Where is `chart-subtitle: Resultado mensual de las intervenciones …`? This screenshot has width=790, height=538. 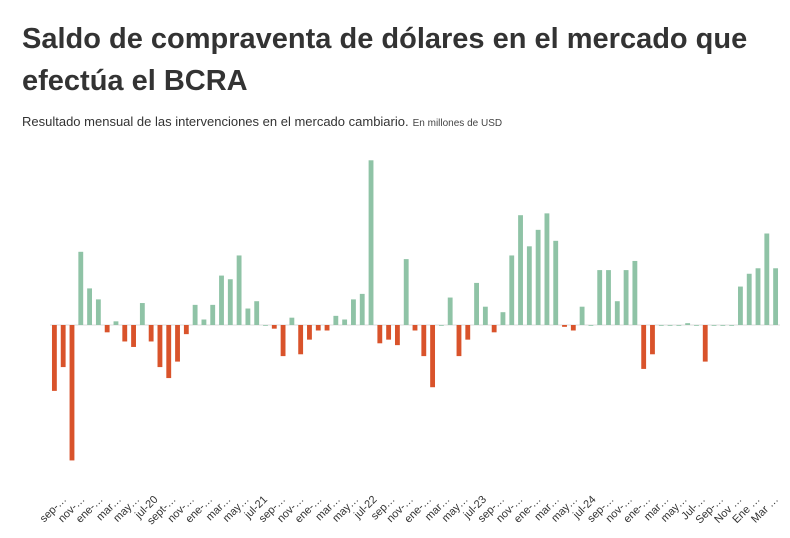 chart-subtitle: Resultado mensual de las intervenciones … is located at coordinates (397, 121).